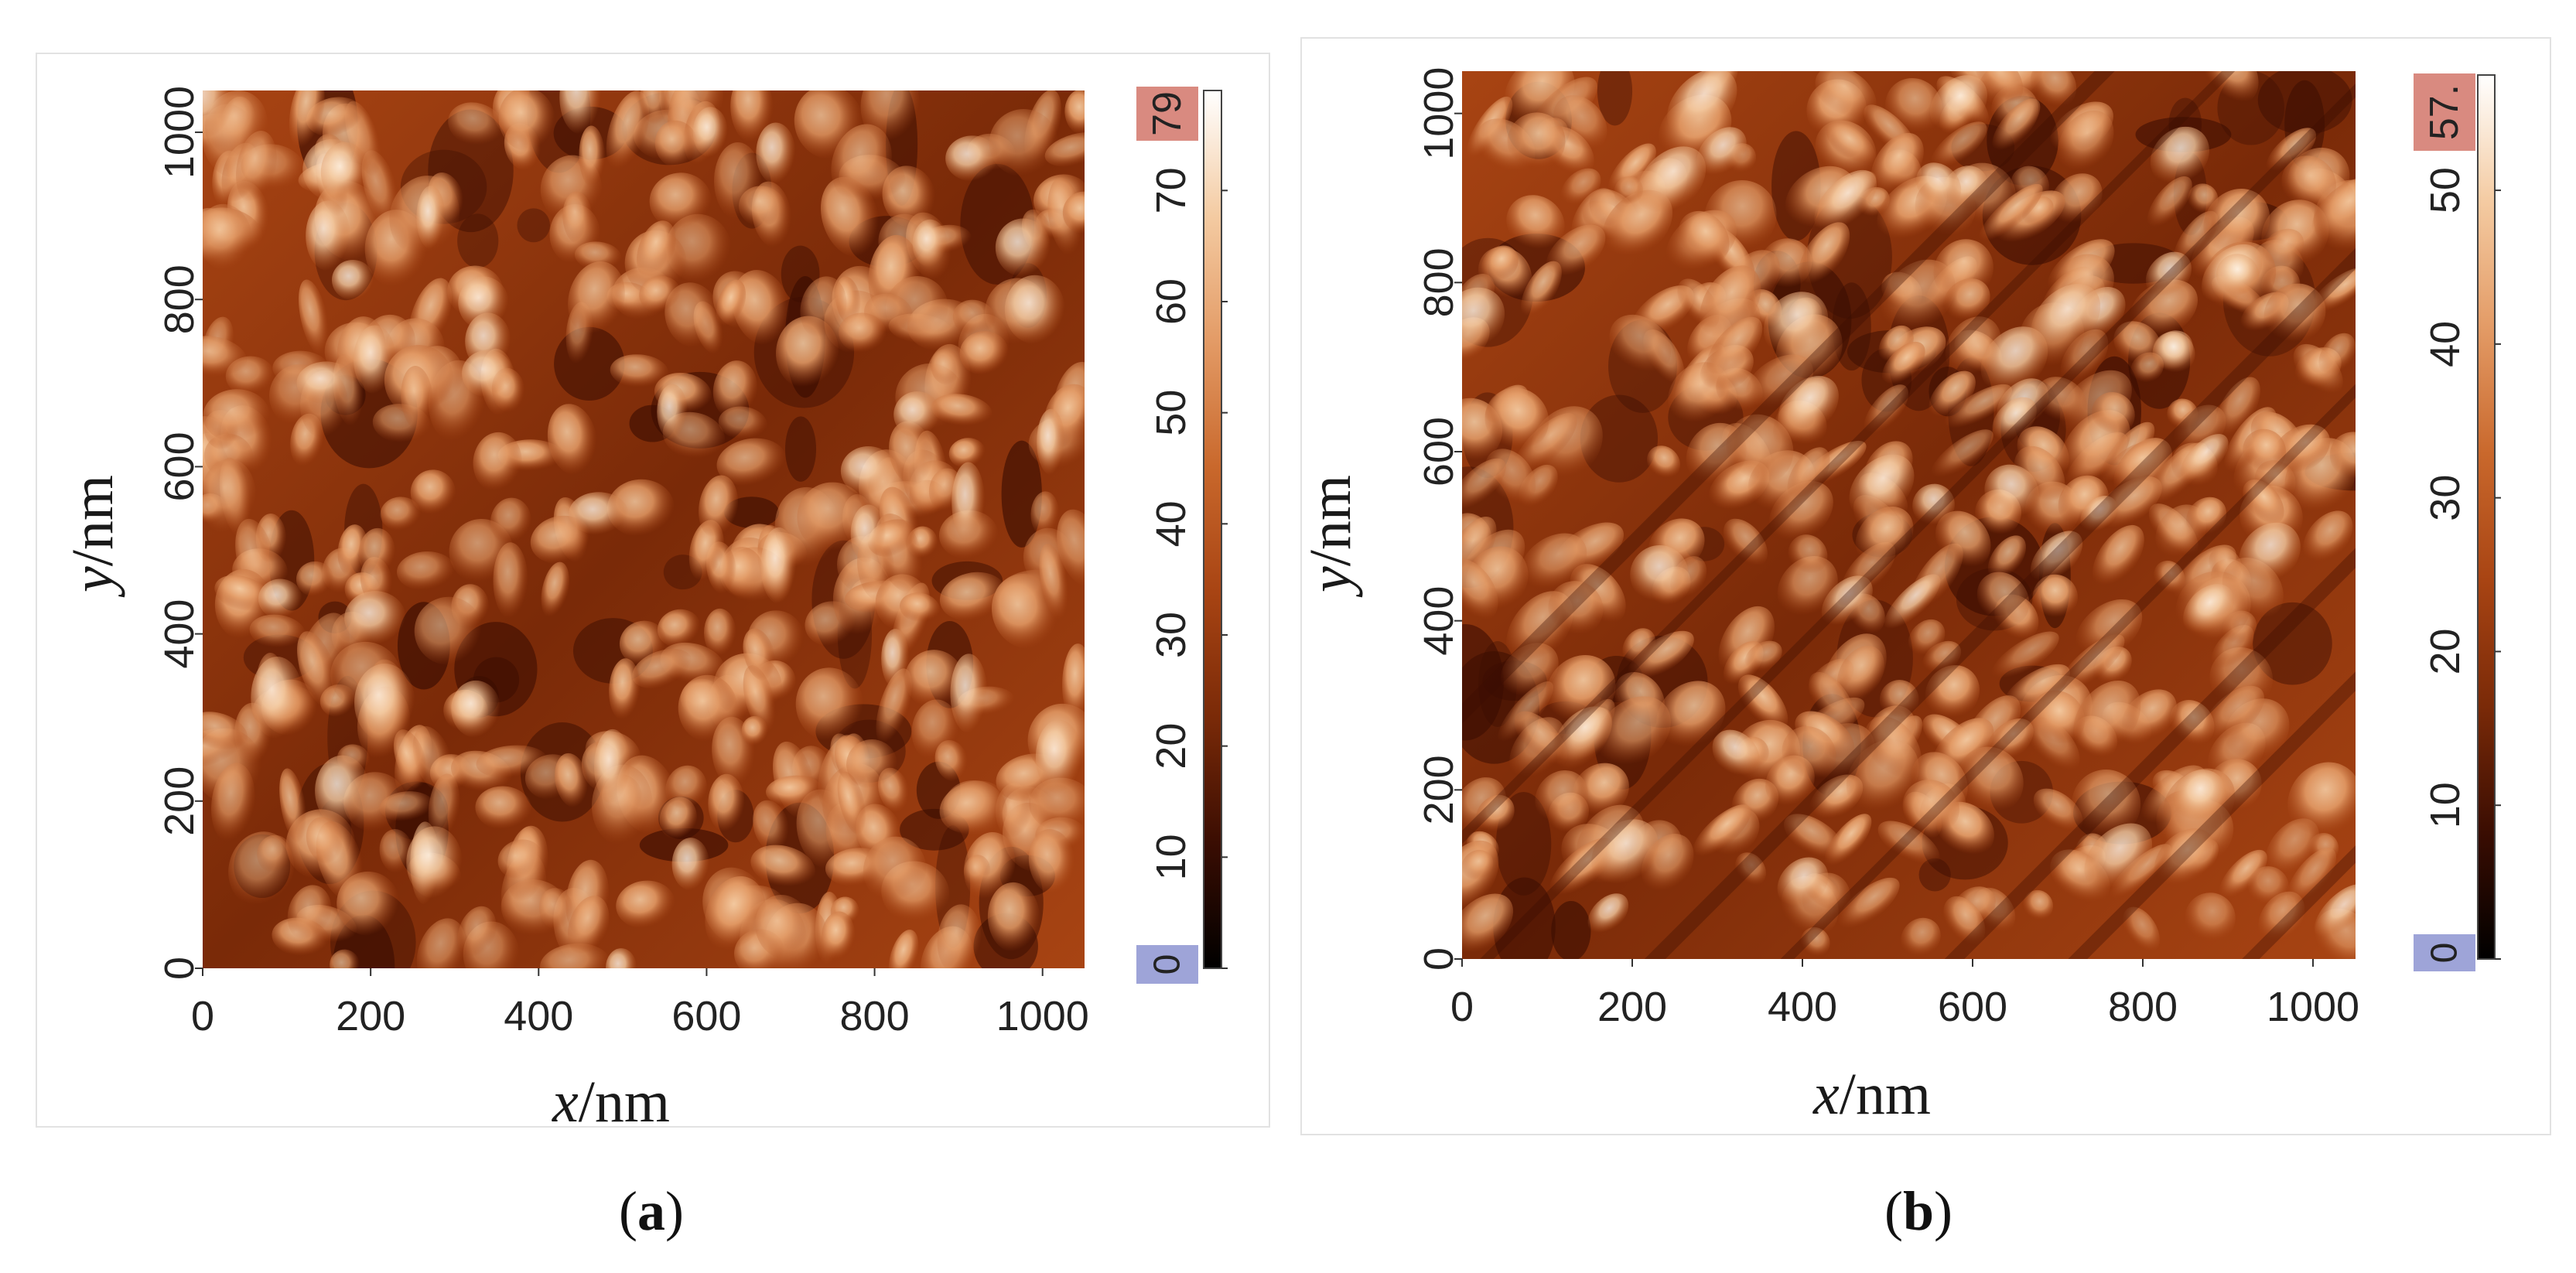 The width and height of the screenshot is (2576, 1273). Describe the element at coordinates (2445, 190) in the screenshot. I see `colorbar-tick-label: 50` at that location.